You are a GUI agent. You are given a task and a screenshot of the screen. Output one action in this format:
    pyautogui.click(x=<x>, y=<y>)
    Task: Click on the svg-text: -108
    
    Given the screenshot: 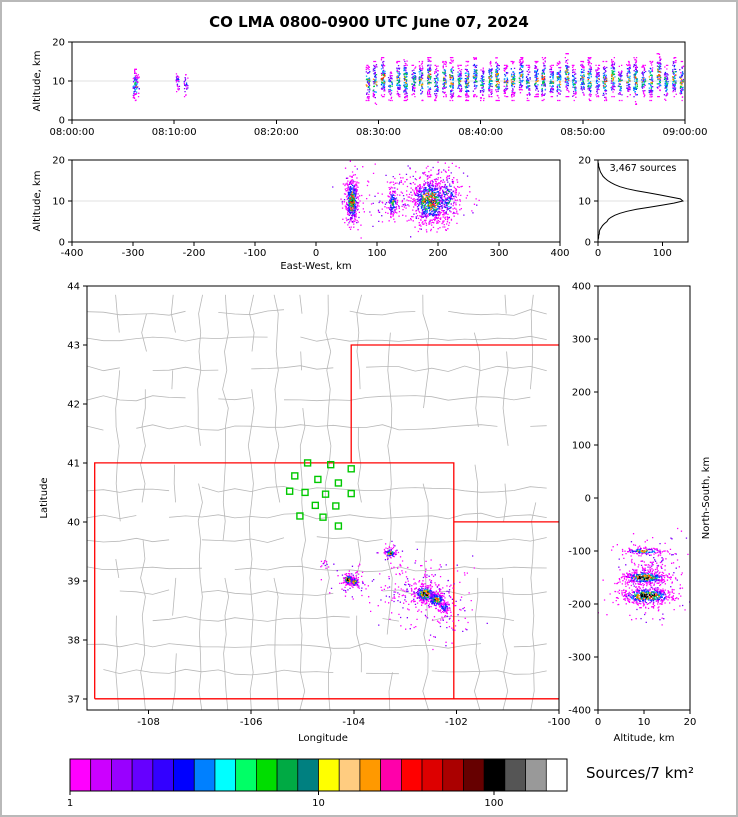 What is the action you would take?
    pyautogui.click(x=148, y=722)
    